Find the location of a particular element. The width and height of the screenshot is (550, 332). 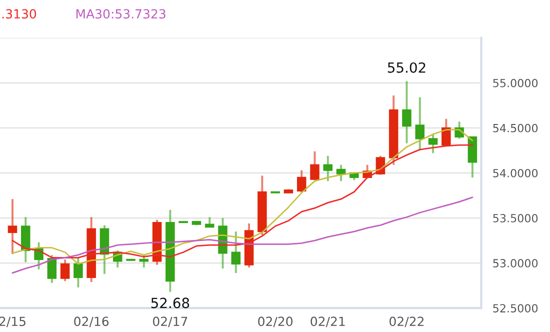

x-tick-label: 02/16 is located at coordinates (91, 322).